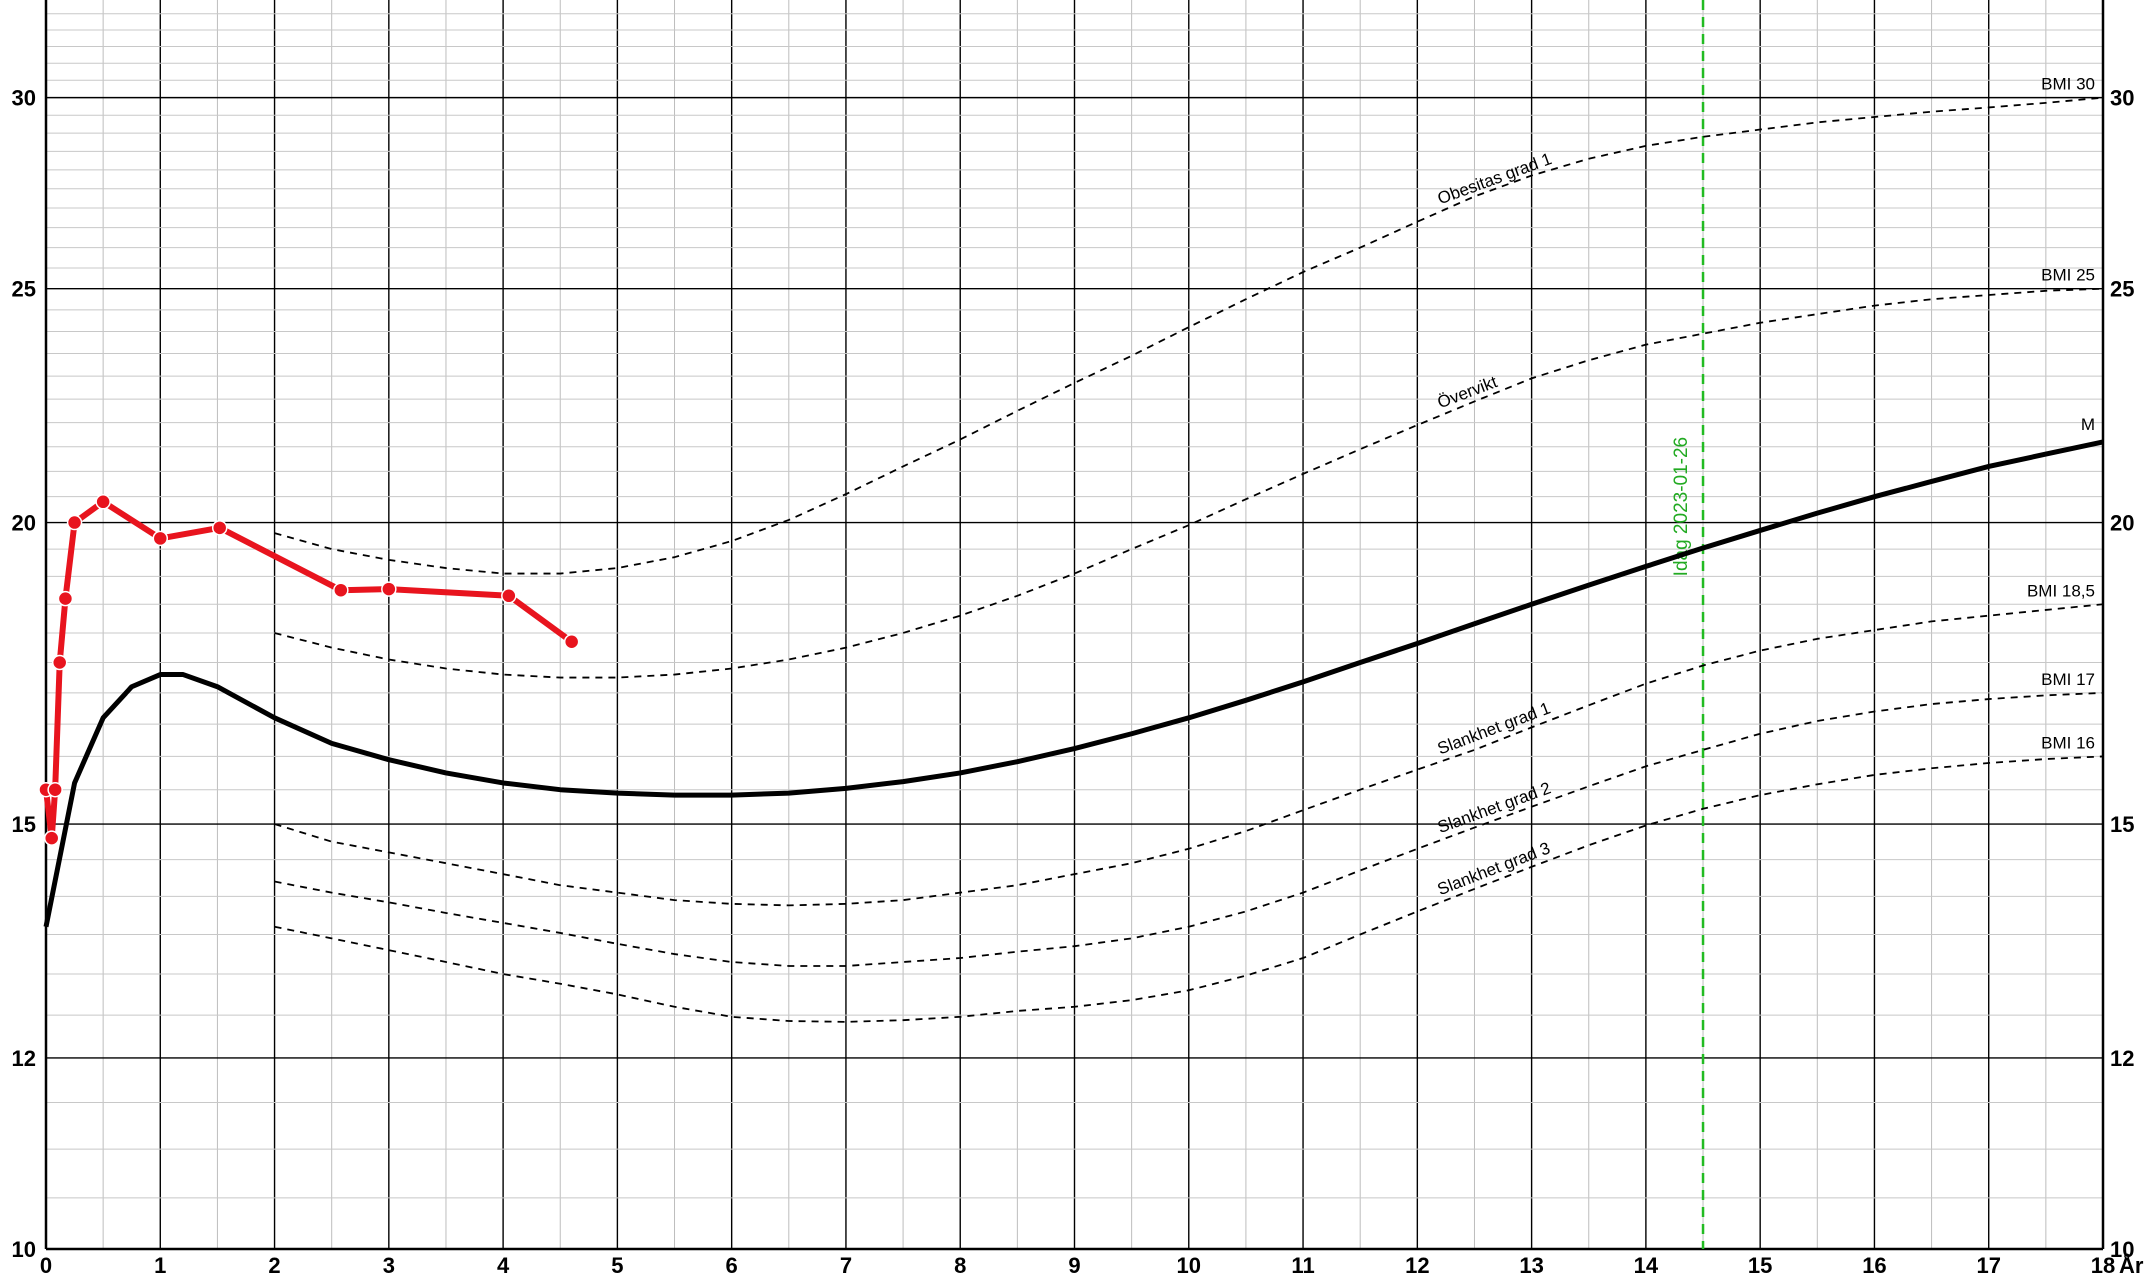  What do you see at coordinates (2061, 590) in the screenshot?
I see `curve-end-label-bmi-18-5: BMI 18,5` at bounding box center [2061, 590].